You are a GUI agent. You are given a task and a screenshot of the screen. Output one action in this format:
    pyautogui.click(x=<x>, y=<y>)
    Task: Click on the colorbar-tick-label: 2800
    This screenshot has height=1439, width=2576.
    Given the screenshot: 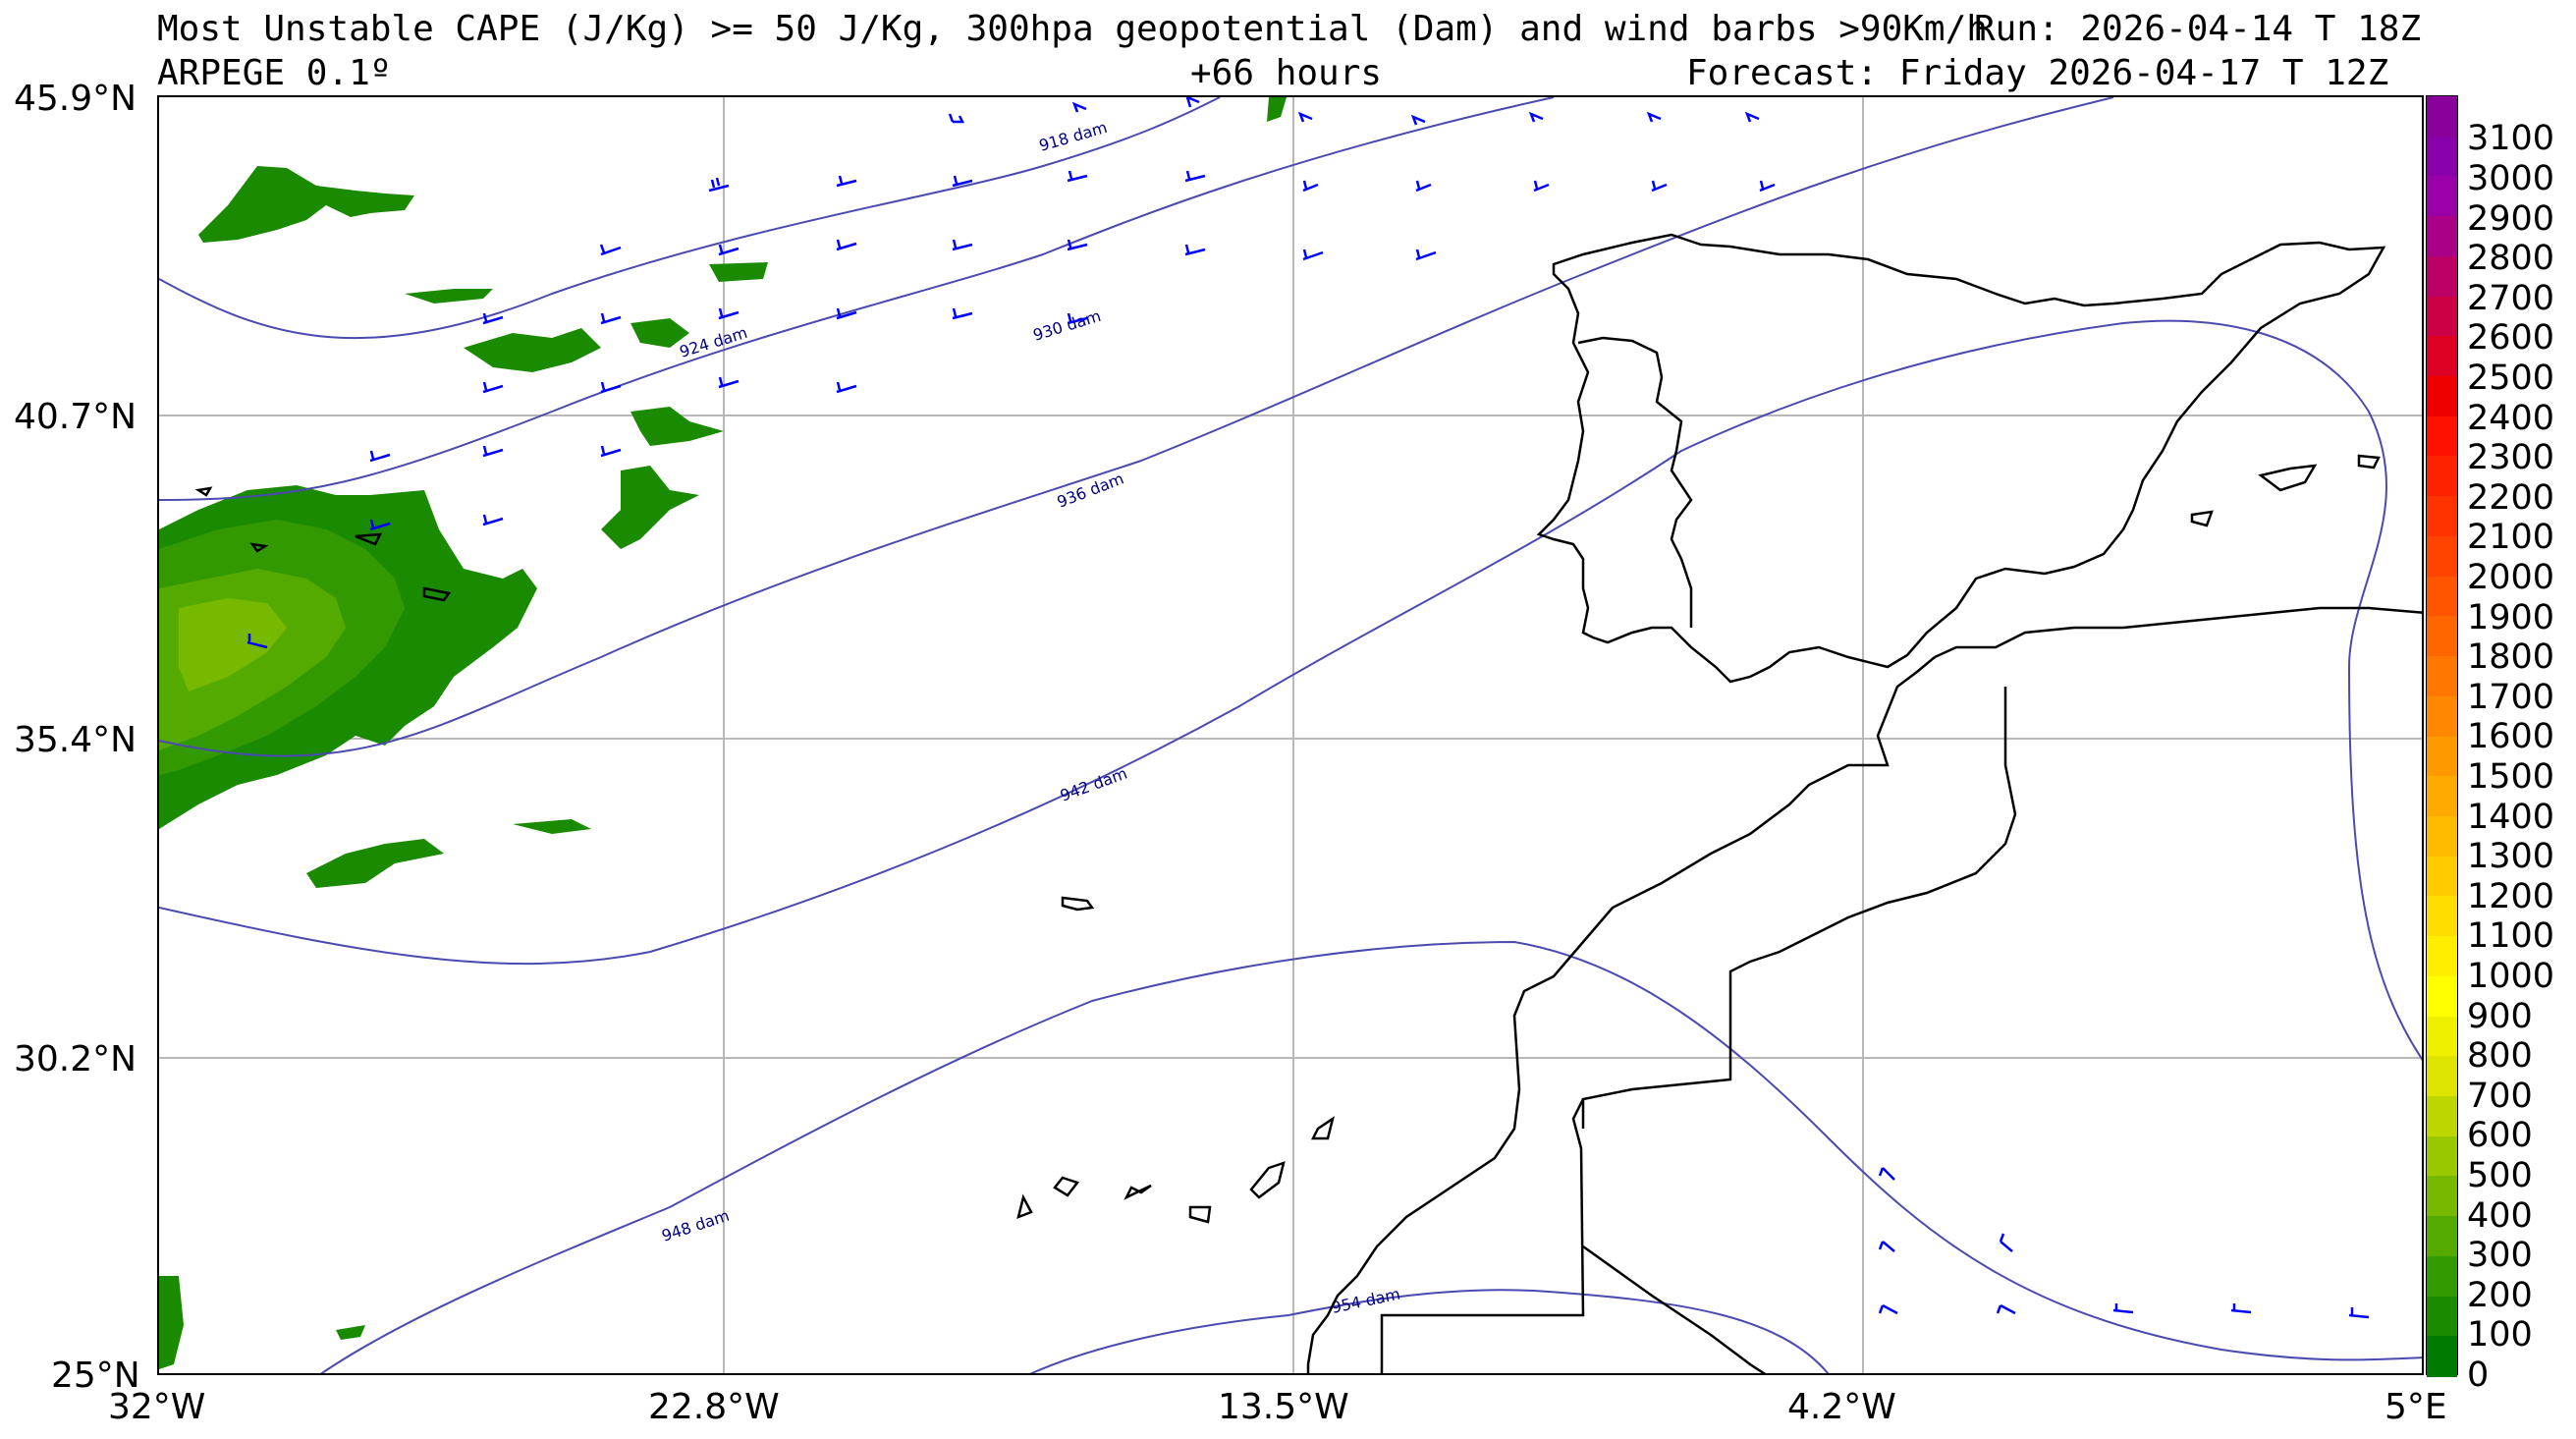 What is the action you would take?
    pyautogui.click(x=2511, y=259)
    